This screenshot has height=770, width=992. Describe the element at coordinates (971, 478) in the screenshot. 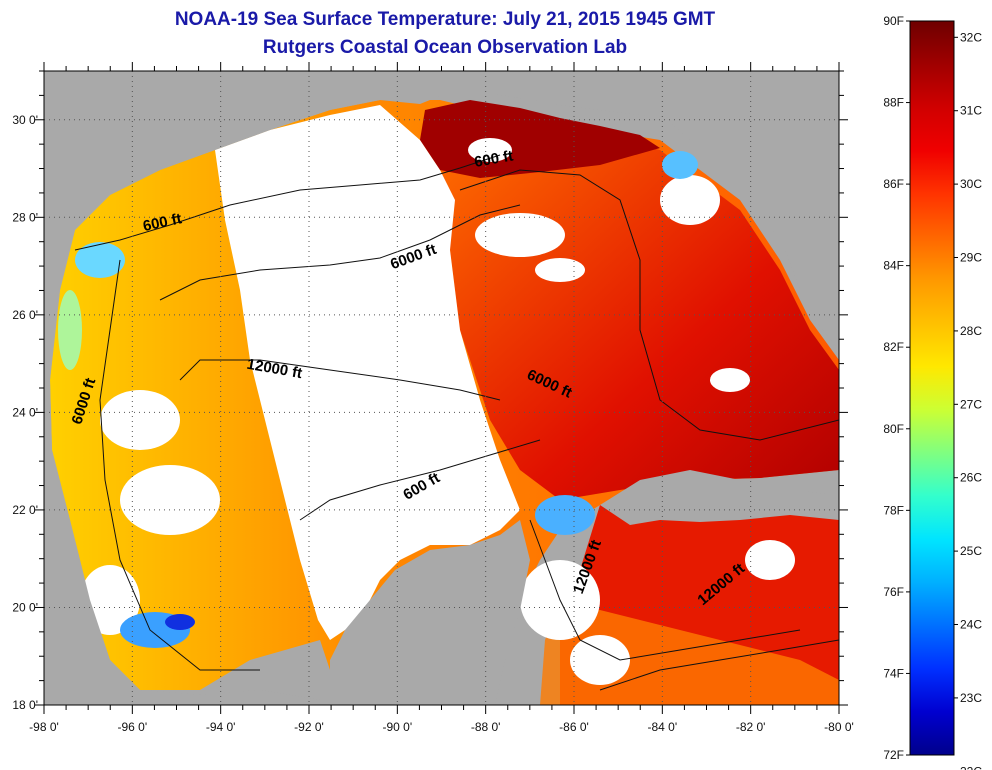

I see `colorbar-c-label: 26C` at that location.